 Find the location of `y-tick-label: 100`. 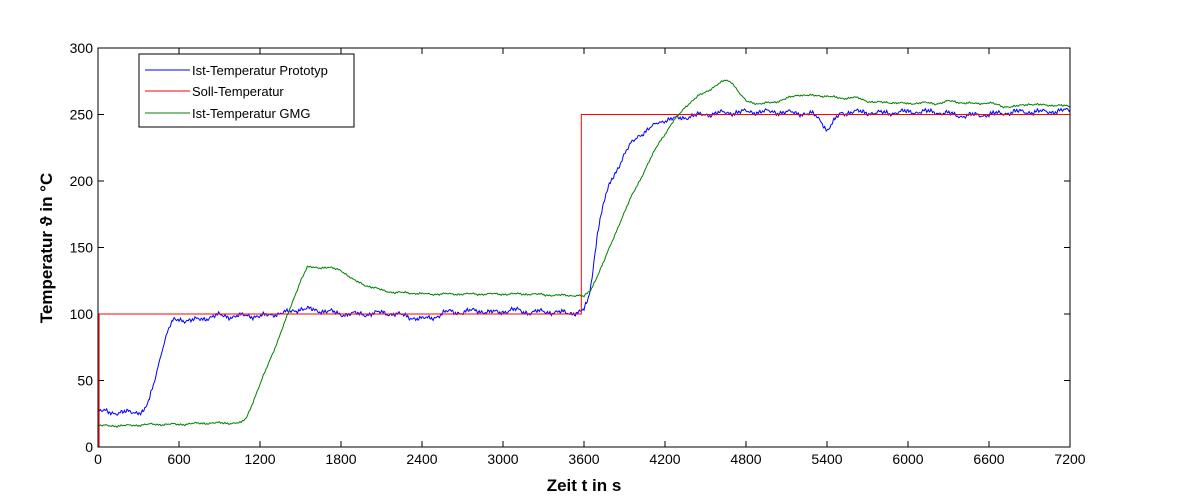

y-tick-label: 100 is located at coordinates (82, 314).